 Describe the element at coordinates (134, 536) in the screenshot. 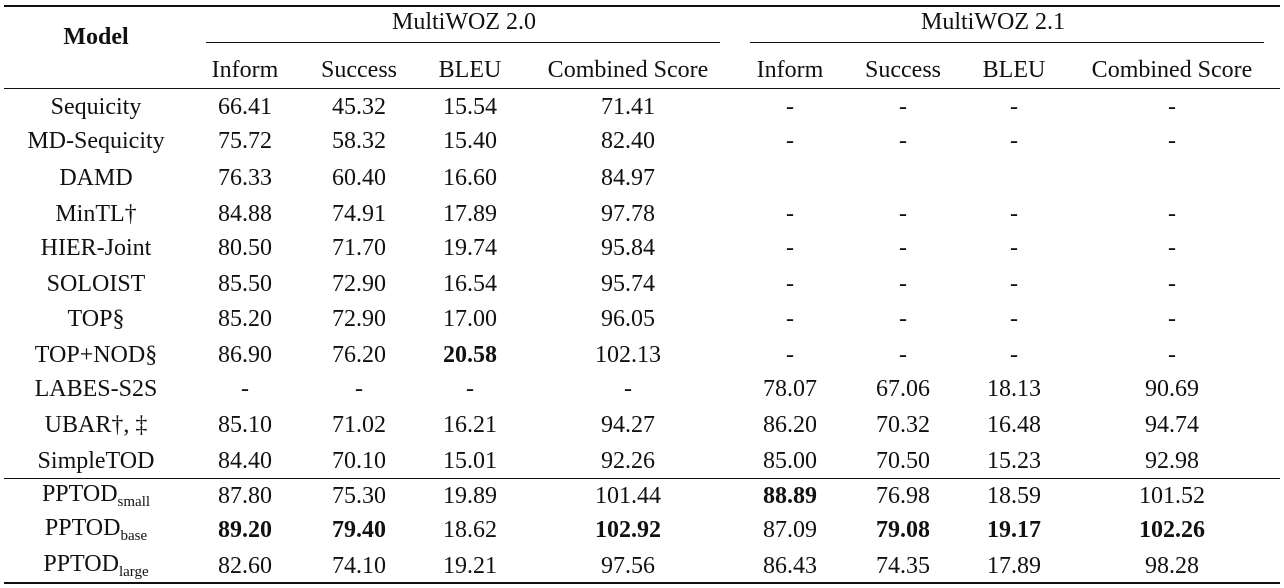

I see `model-size: base` at that location.